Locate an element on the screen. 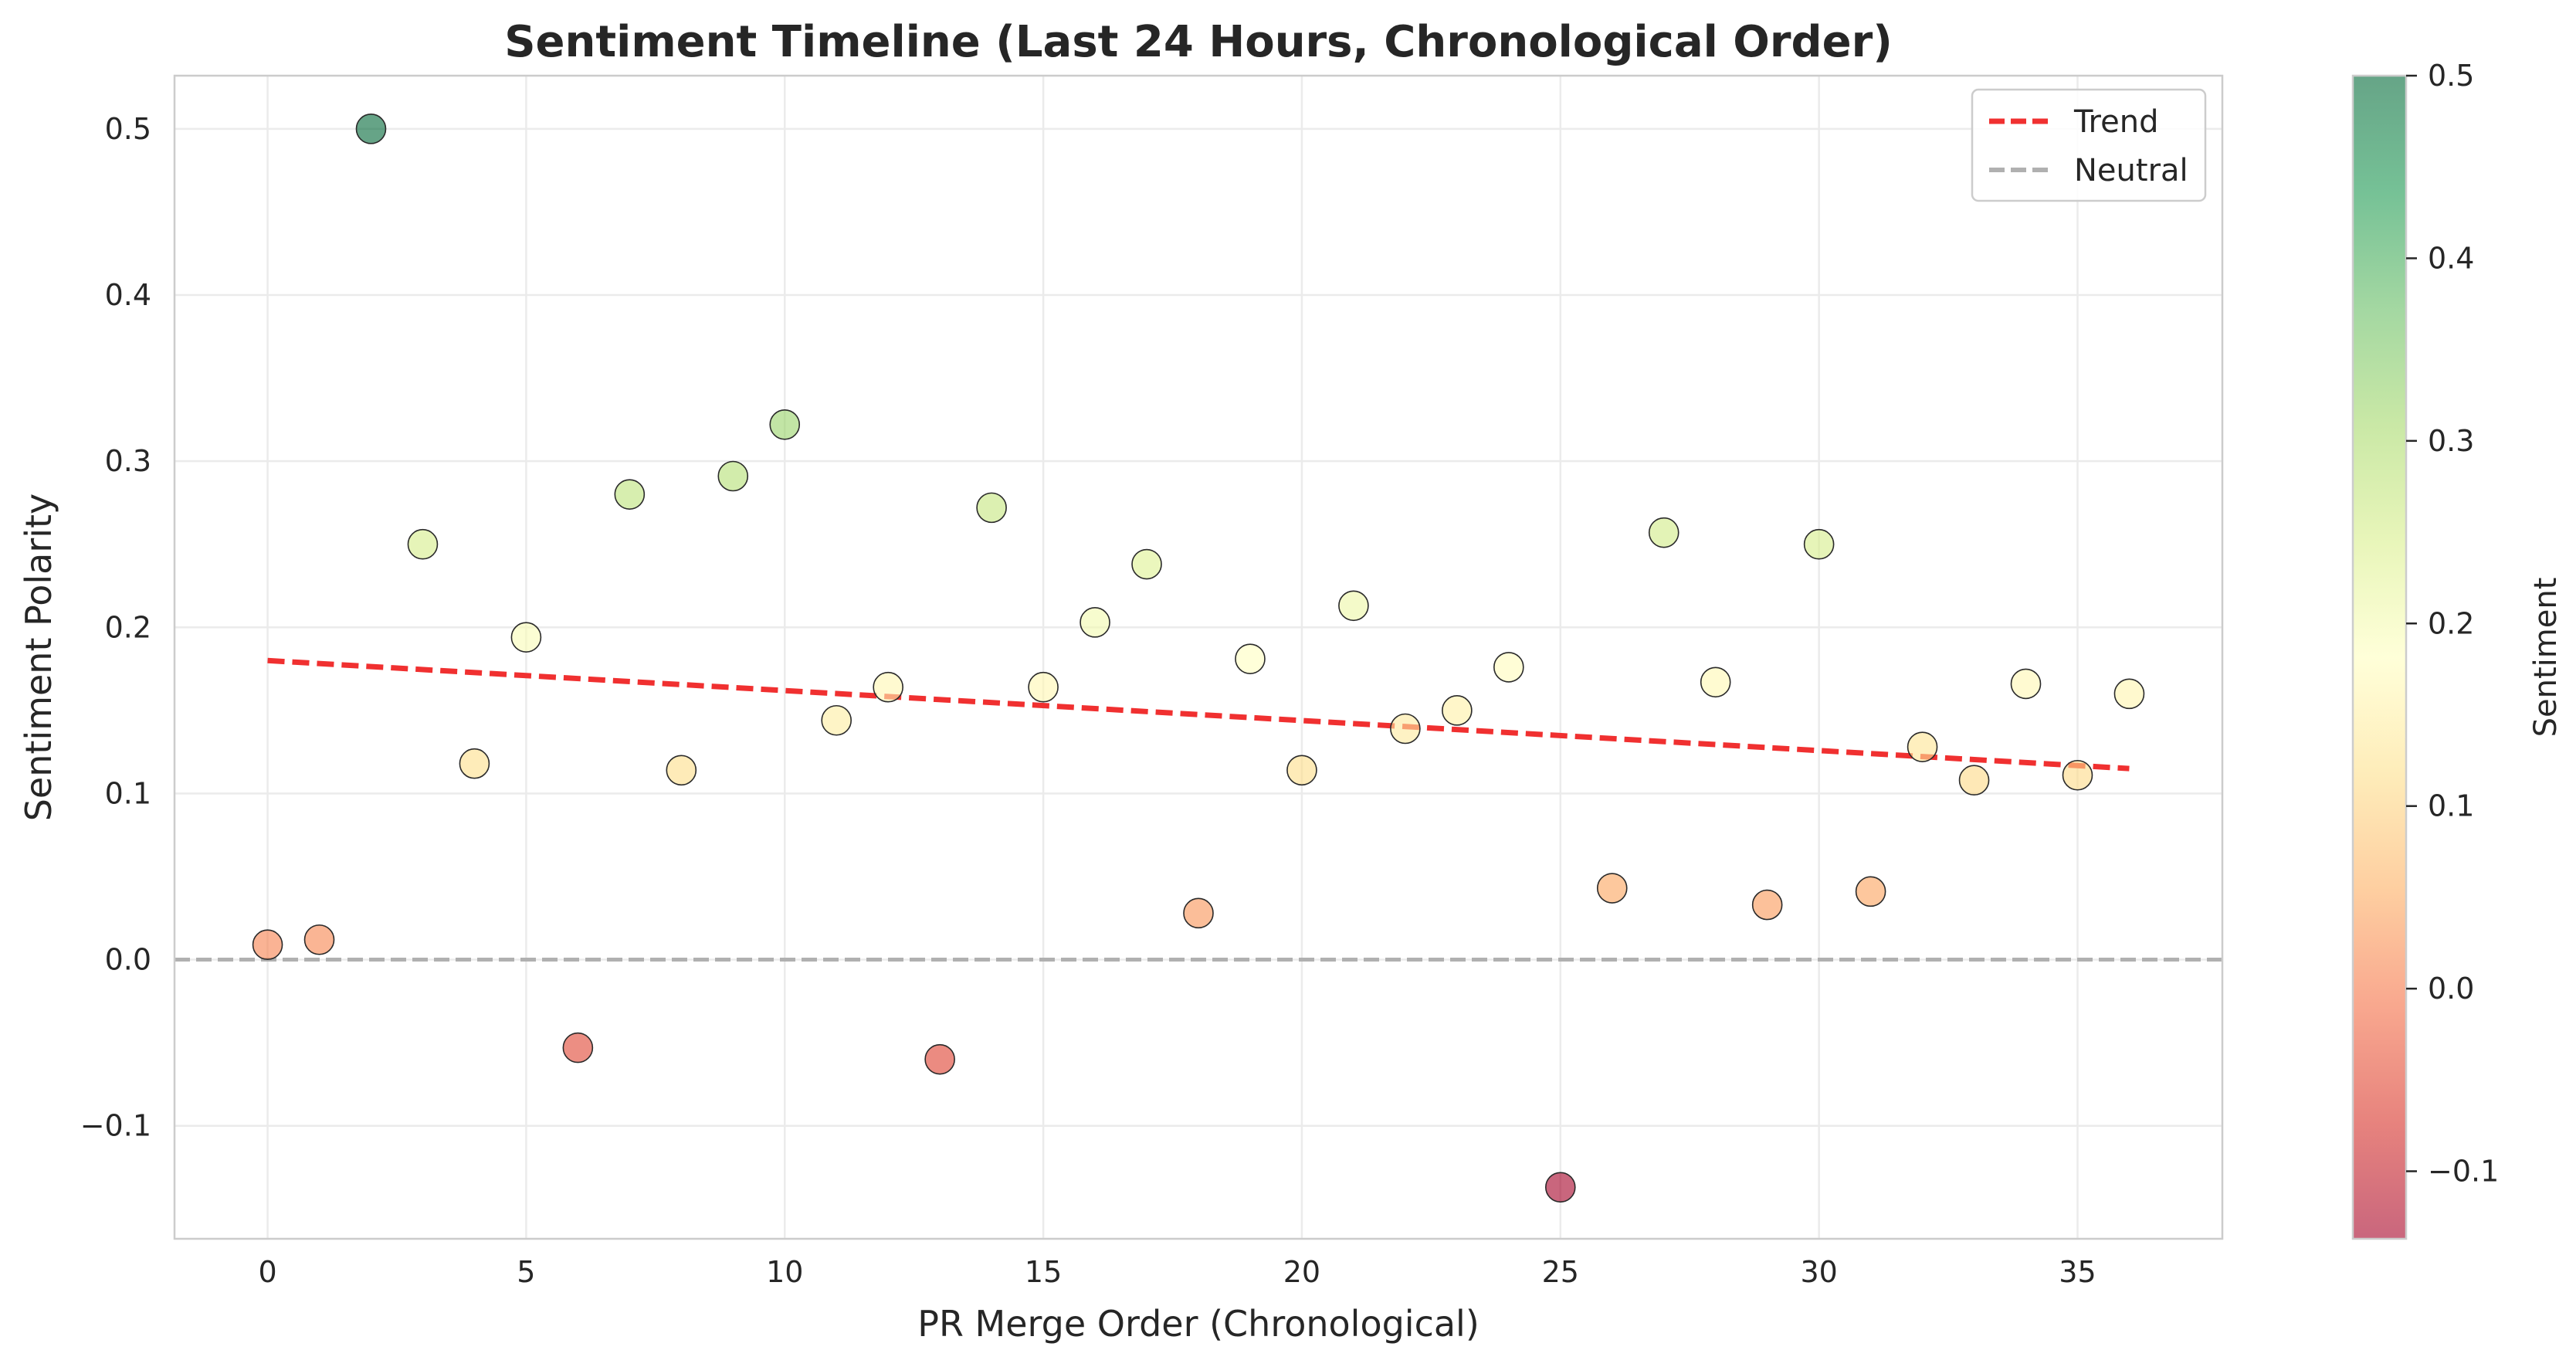 The height and width of the screenshot is (1367, 2576). legend-neutral-label: Neutral is located at coordinates (2131, 170).